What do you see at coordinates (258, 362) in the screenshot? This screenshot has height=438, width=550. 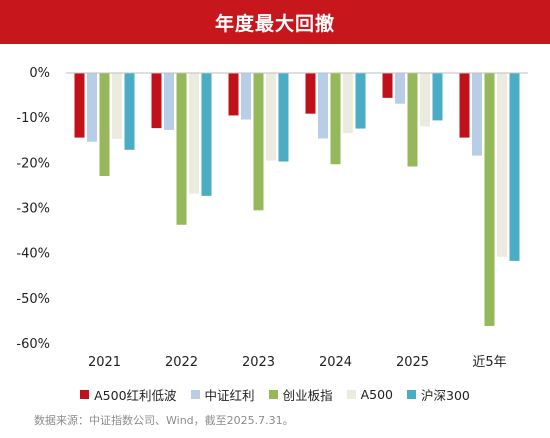 I see `x-tick-label: 2023` at bounding box center [258, 362].